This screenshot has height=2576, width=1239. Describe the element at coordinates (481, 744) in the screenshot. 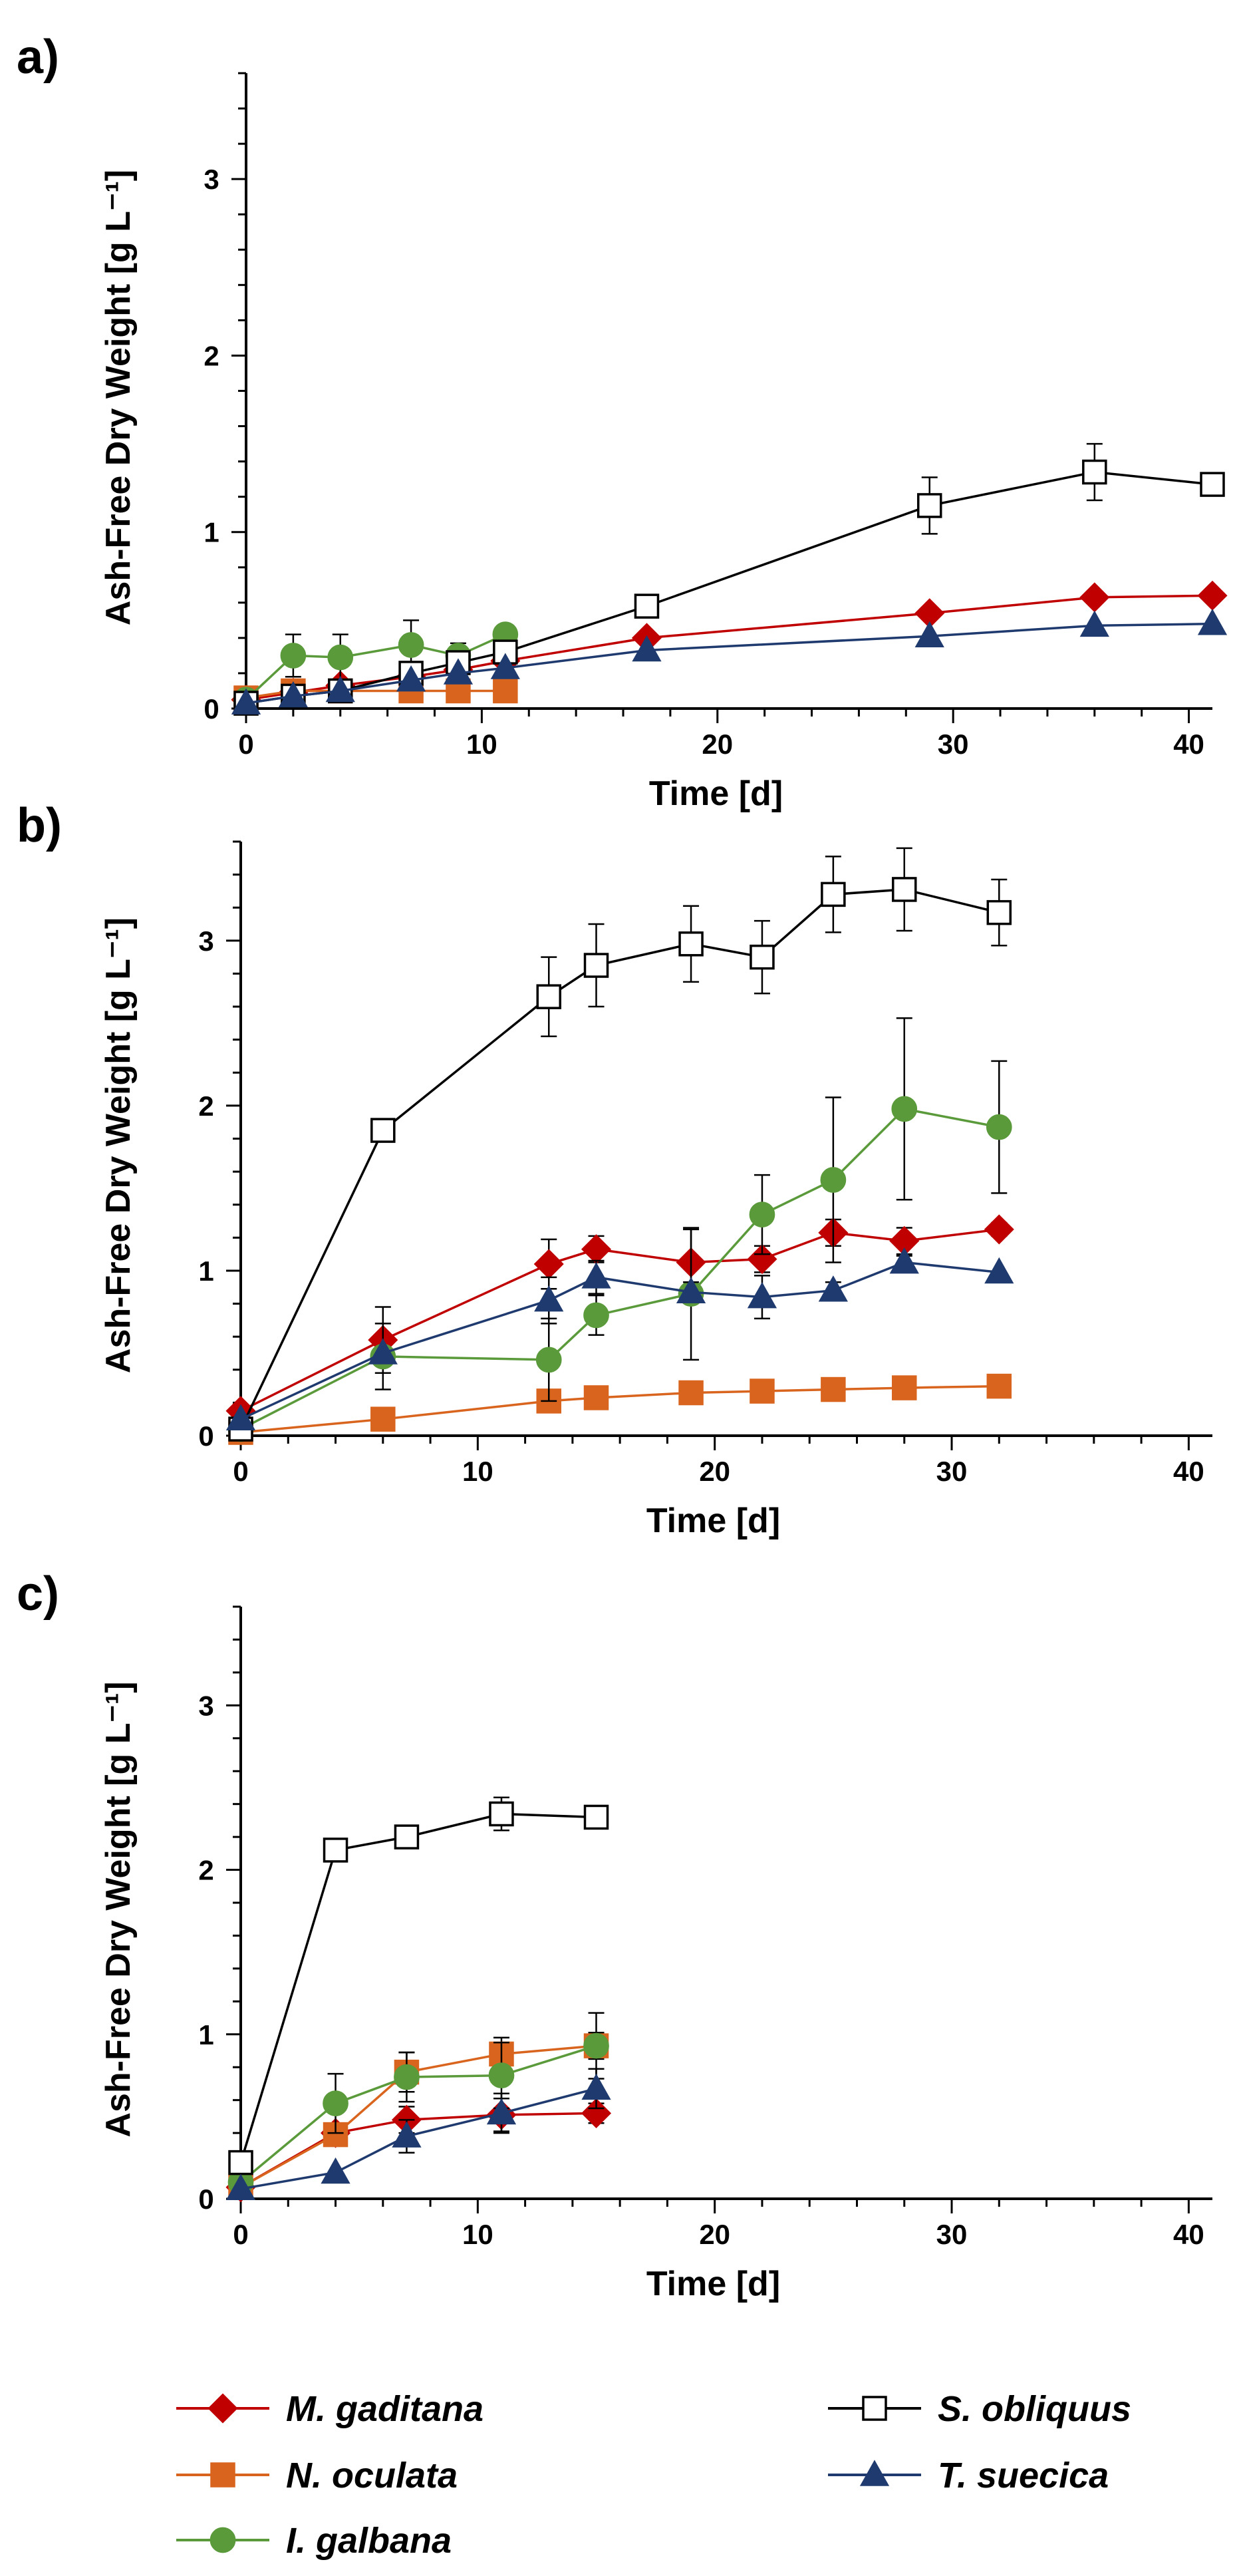

I see `x-tick-label: 10` at that location.